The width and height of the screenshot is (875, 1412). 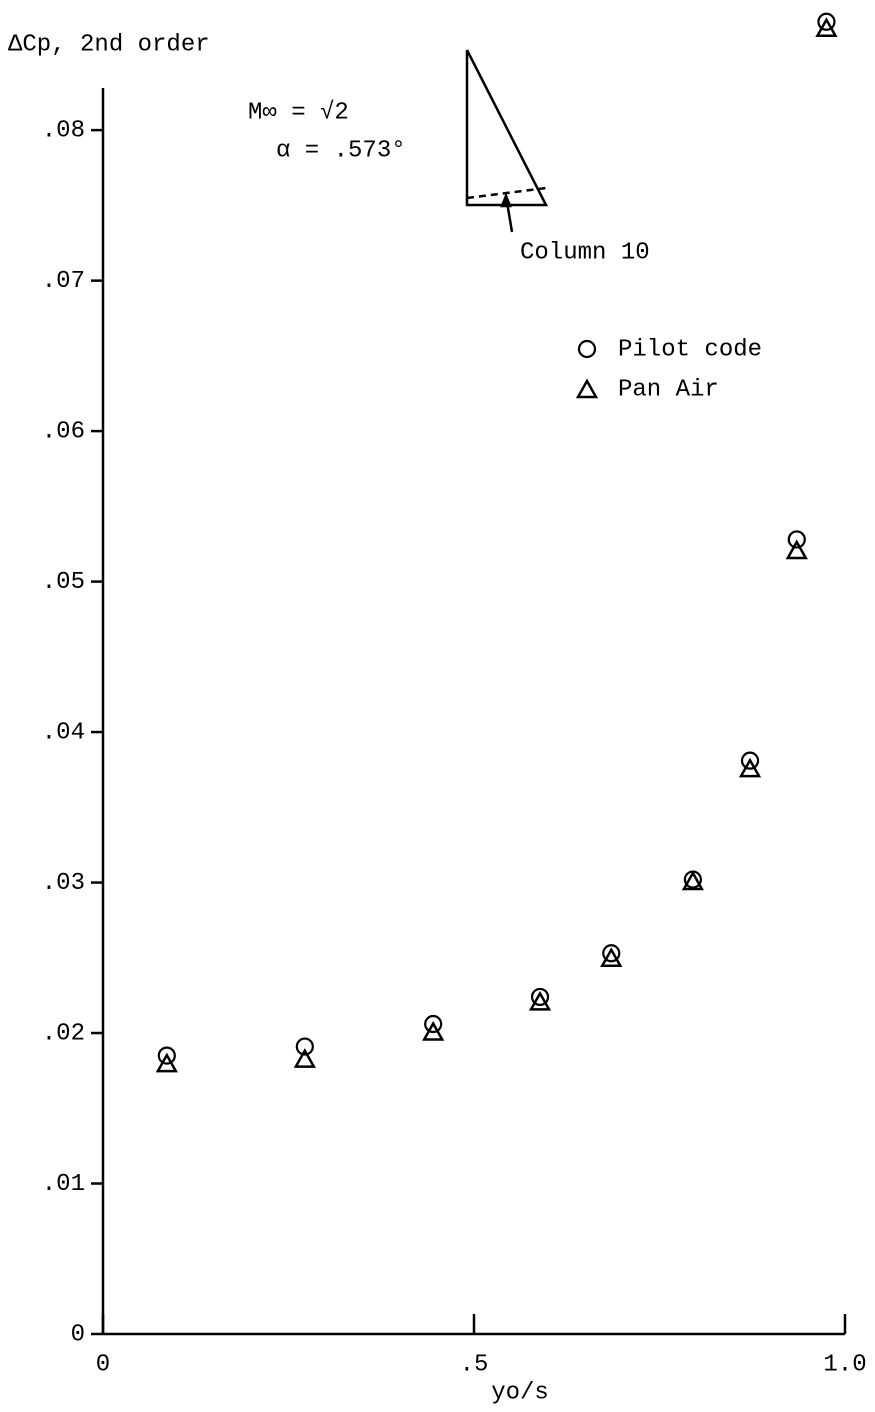 What do you see at coordinates (341, 150) in the screenshot?
I see `annotation: α = .573°` at bounding box center [341, 150].